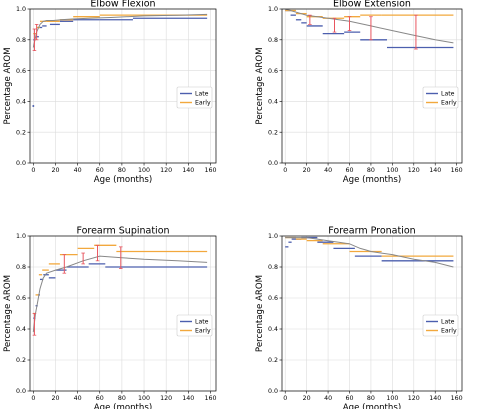  Describe the element at coordinates (122, 231) in the screenshot. I see `chart-title: Forearm Supination` at that location.